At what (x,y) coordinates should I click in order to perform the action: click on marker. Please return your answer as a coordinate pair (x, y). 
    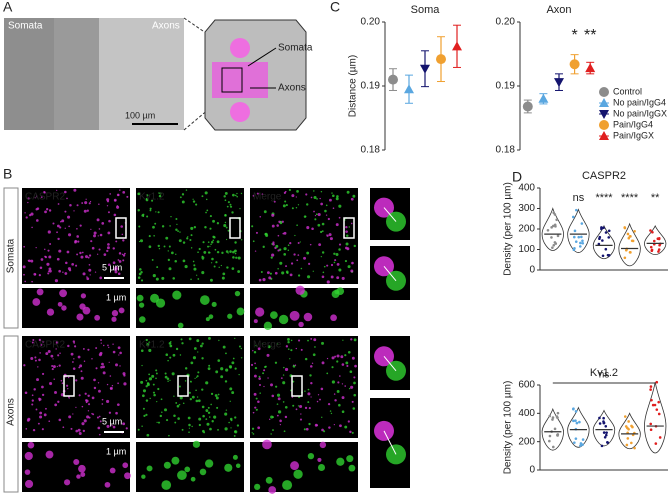
    Looking at the image, I should click on (425, 69).